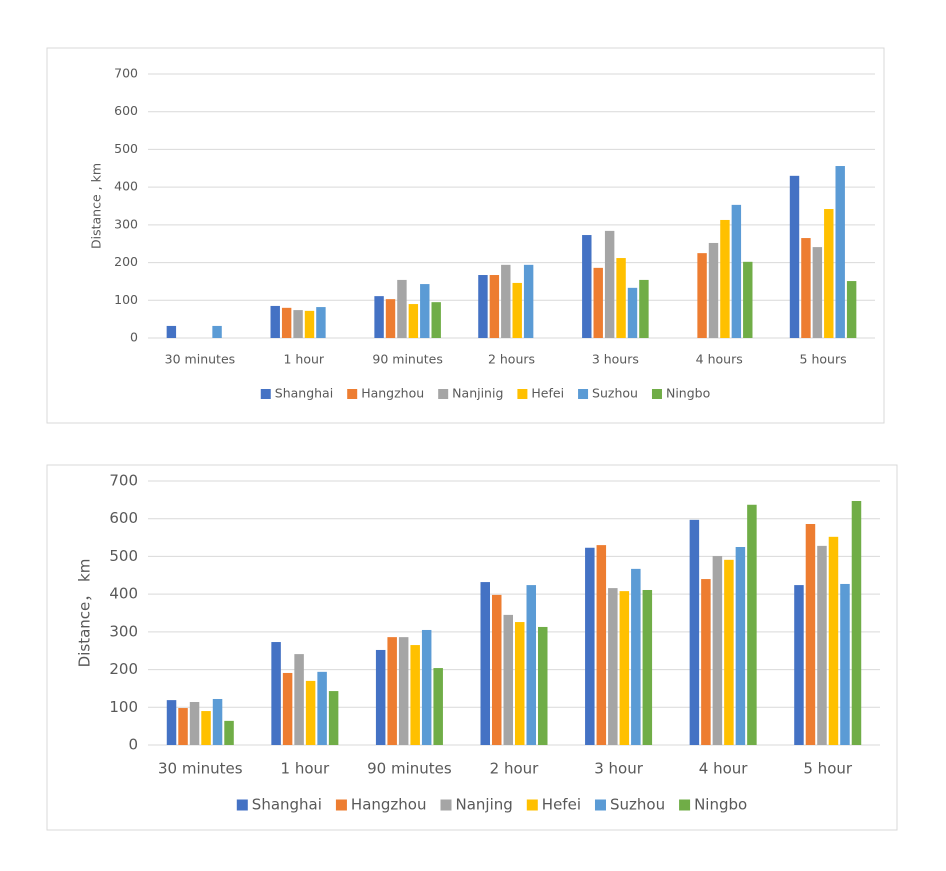 The height and width of the screenshot is (871, 946). I want to click on legend-label: Suzhou, so click(615, 393).